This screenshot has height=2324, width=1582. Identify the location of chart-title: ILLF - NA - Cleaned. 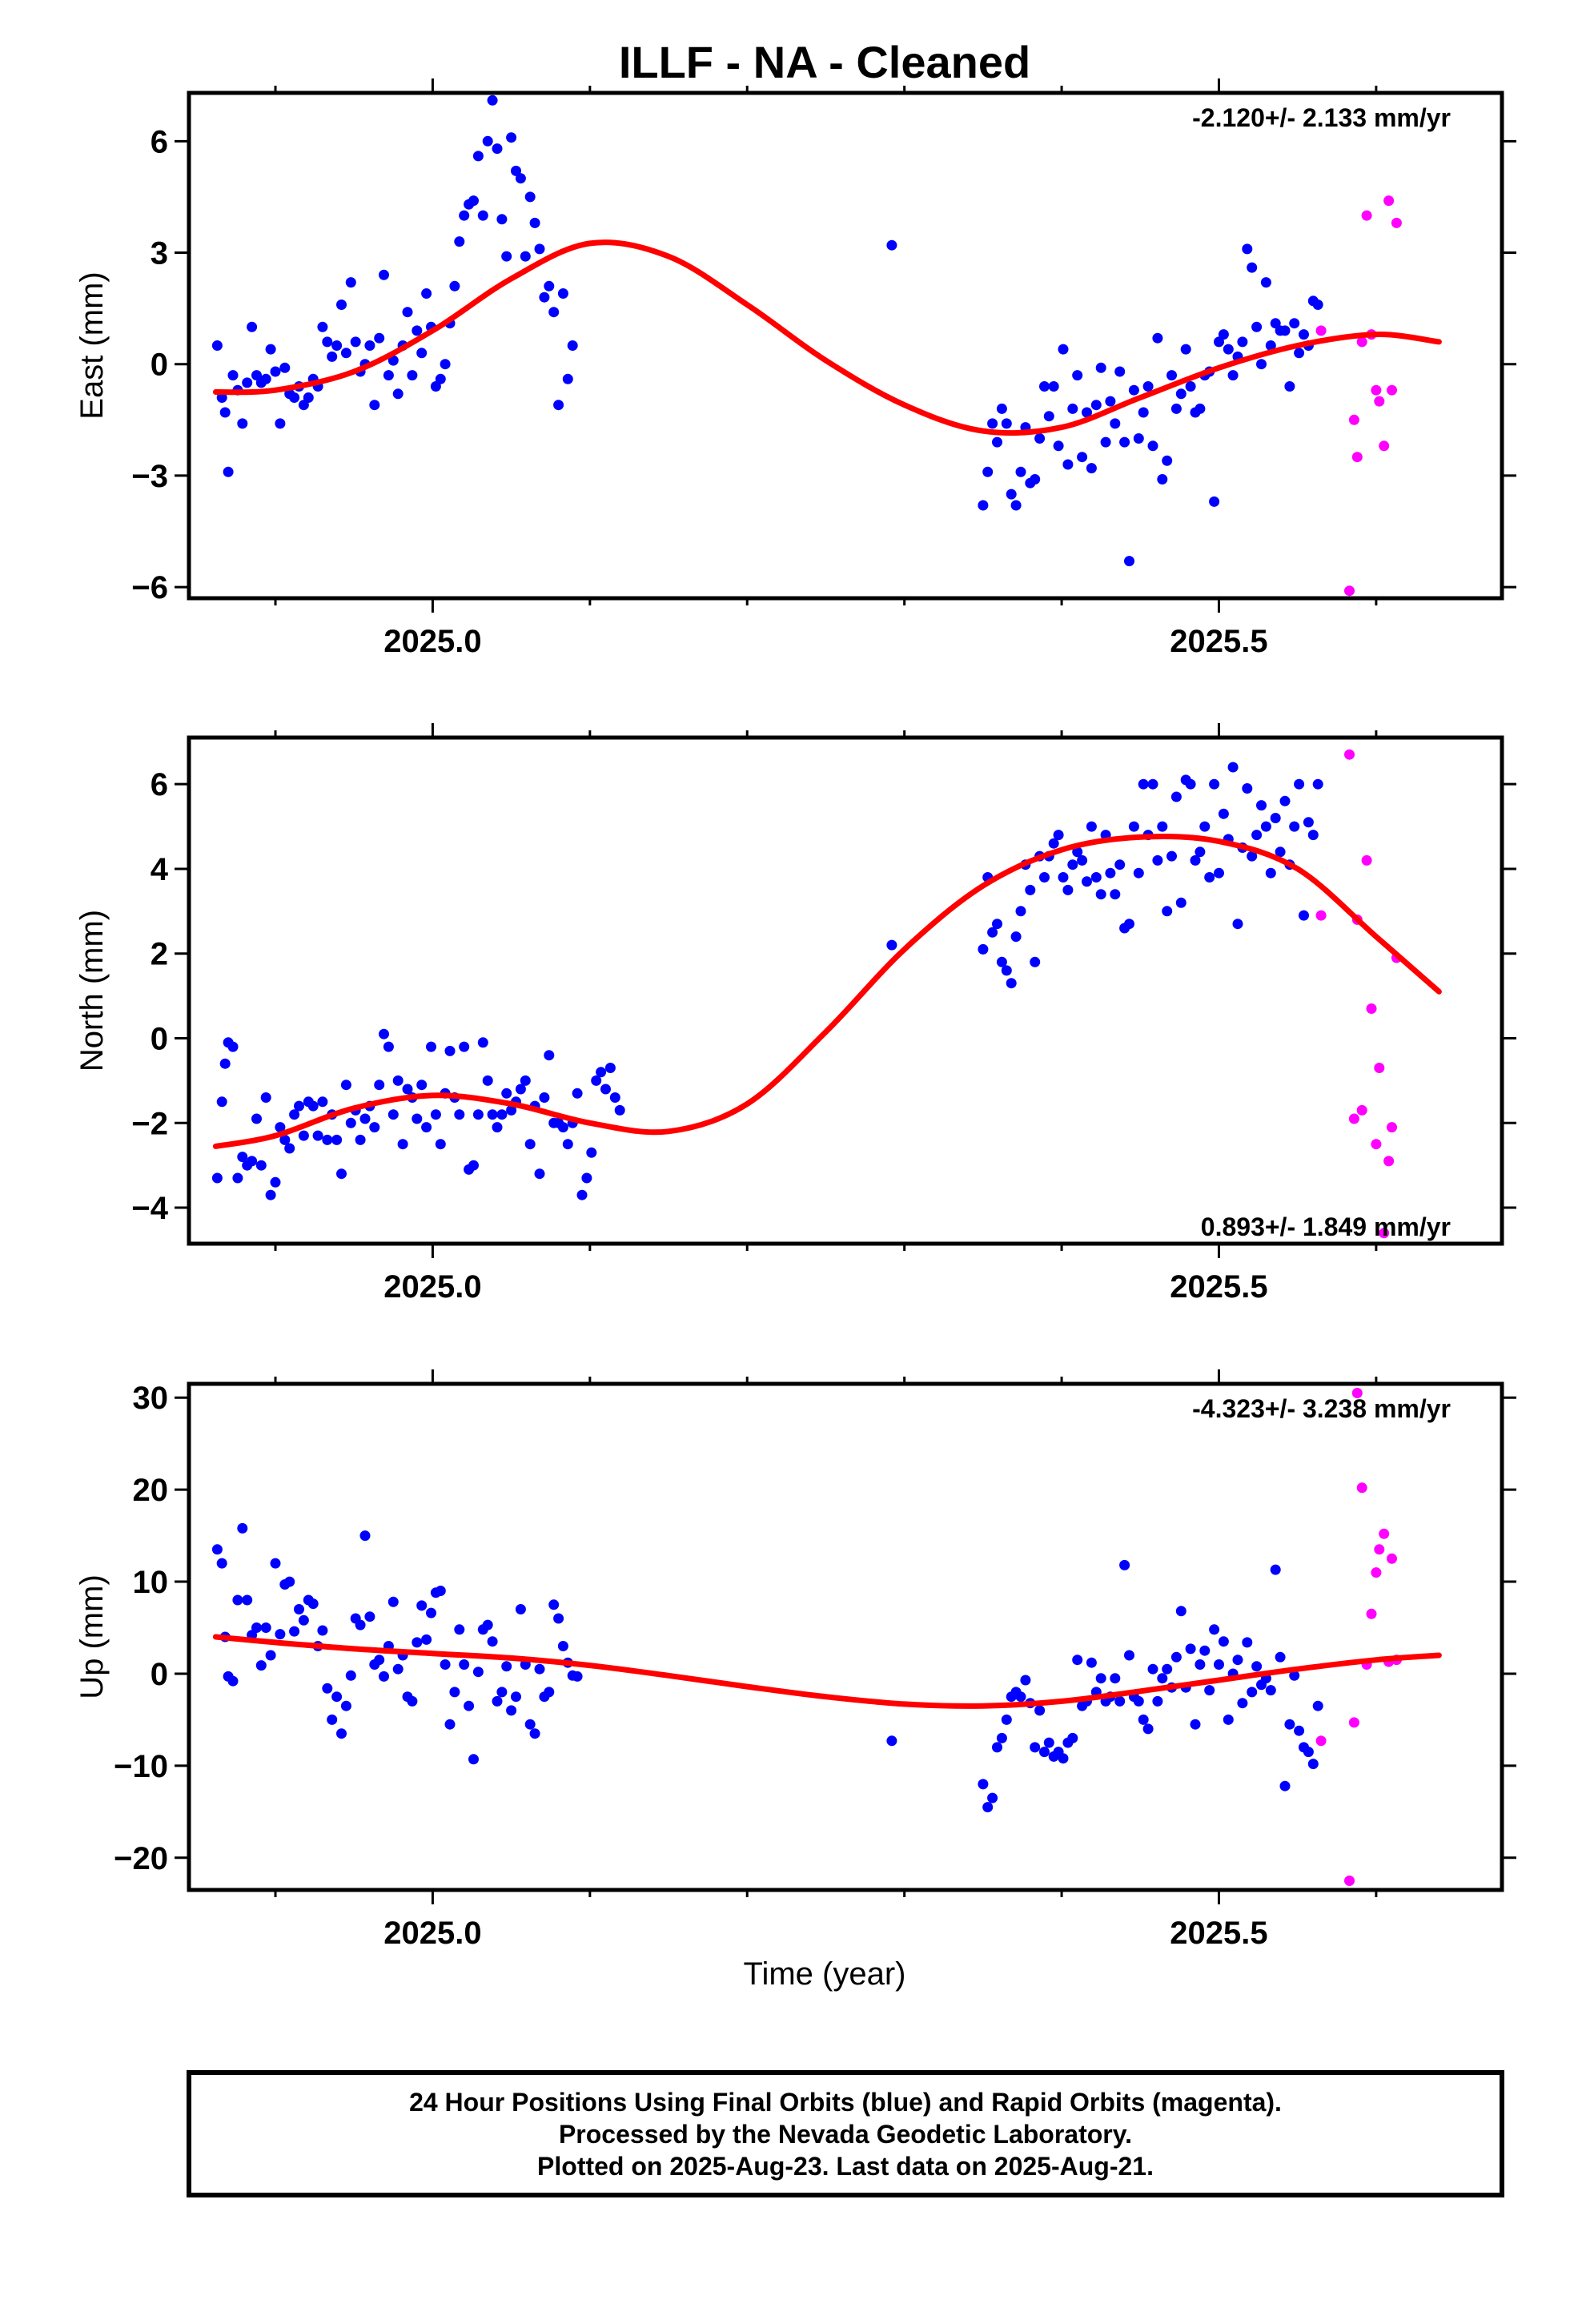
(824, 62).